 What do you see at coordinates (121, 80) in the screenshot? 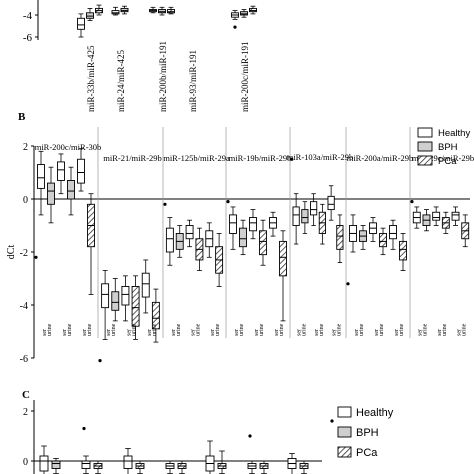
I see `group-label-a: miR-24/miR-425` at bounding box center [121, 80].